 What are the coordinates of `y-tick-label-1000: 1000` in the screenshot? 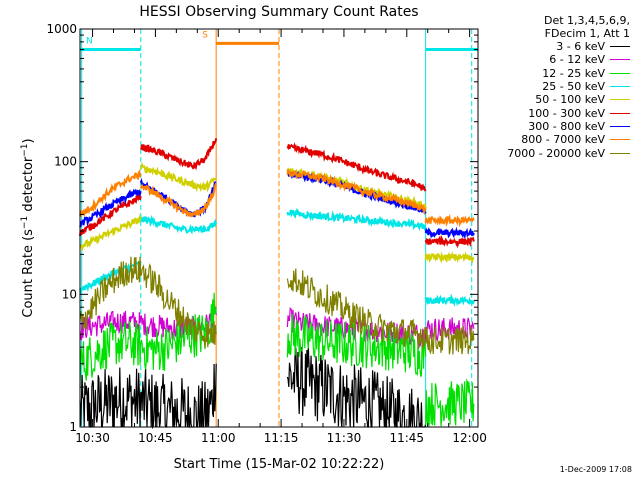 It's located at (61, 29).